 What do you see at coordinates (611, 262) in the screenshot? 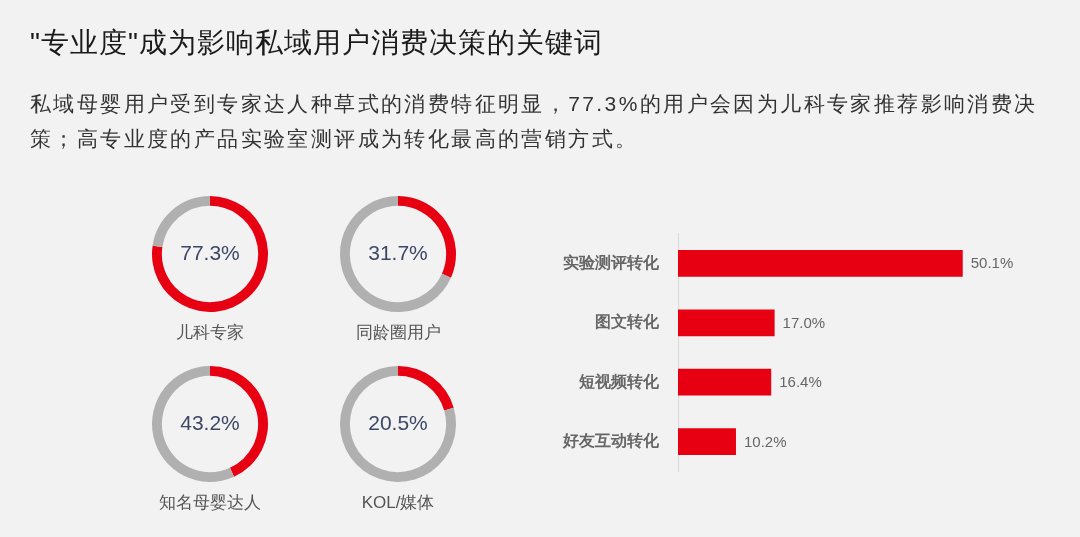
I see `y-tick-label: 实验测评转化` at bounding box center [611, 262].